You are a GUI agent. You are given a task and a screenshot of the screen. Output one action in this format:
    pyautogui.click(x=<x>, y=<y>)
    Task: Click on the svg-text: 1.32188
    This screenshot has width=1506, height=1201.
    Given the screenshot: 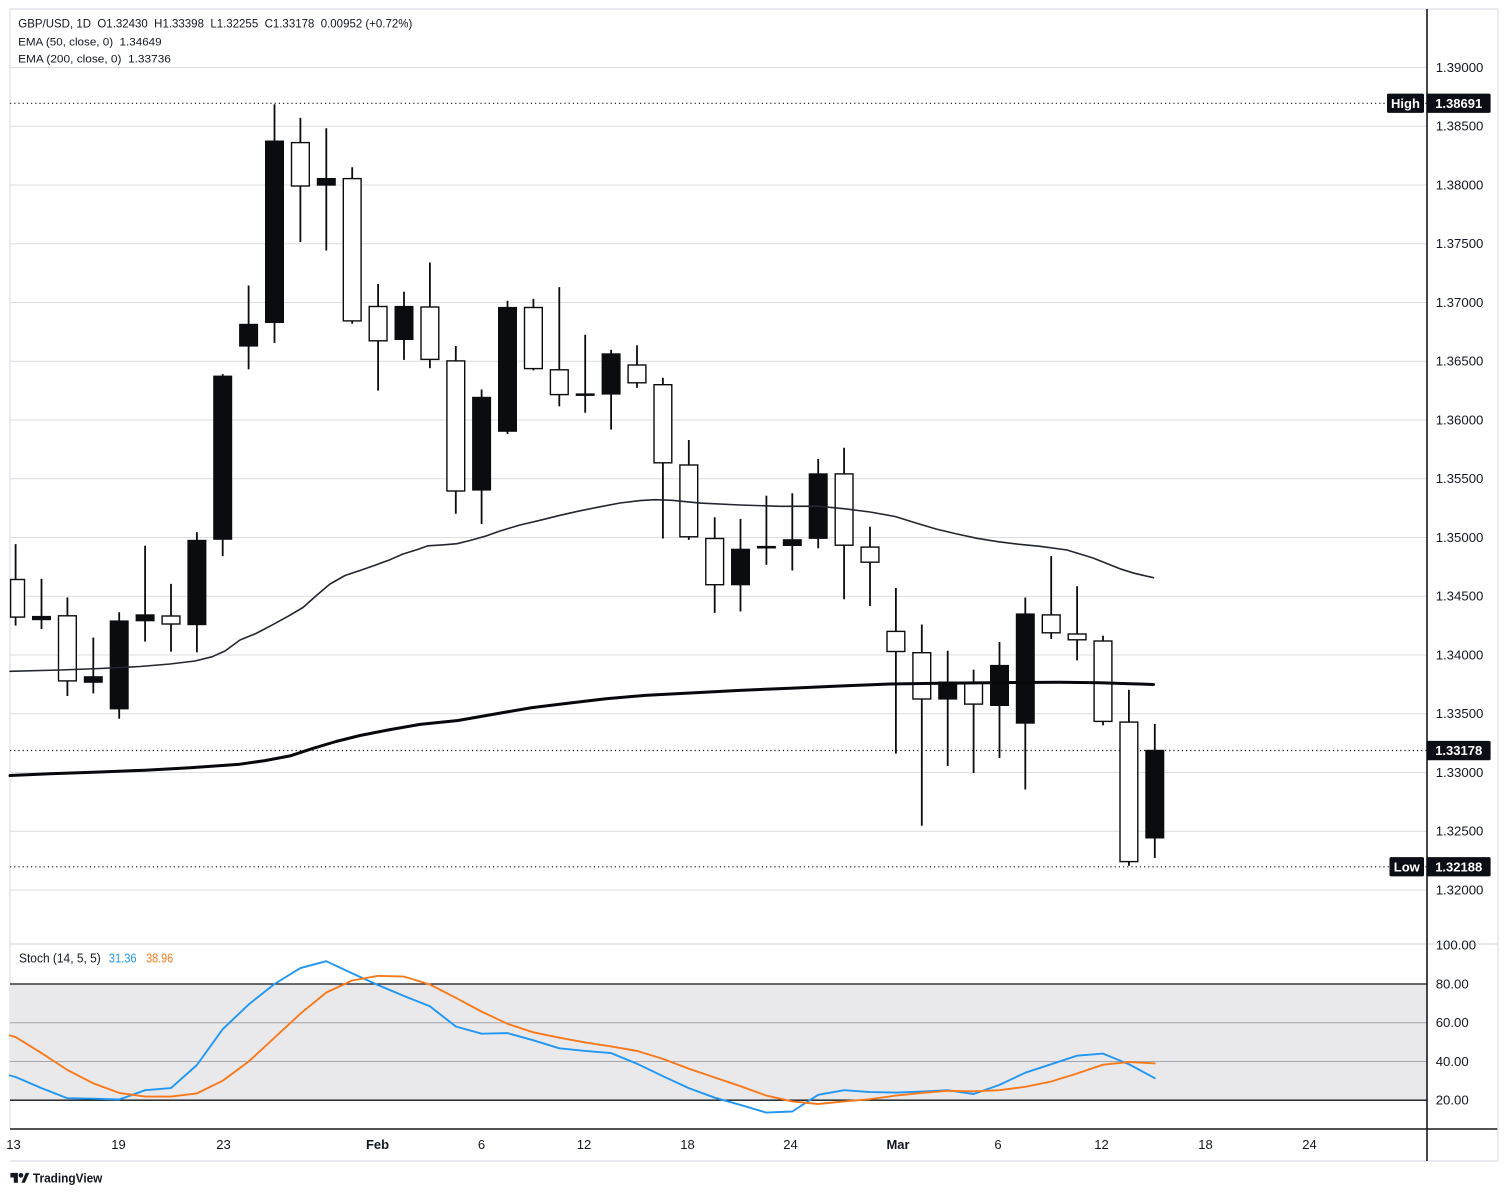 What is the action you would take?
    pyautogui.click(x=1458, y=867)
    